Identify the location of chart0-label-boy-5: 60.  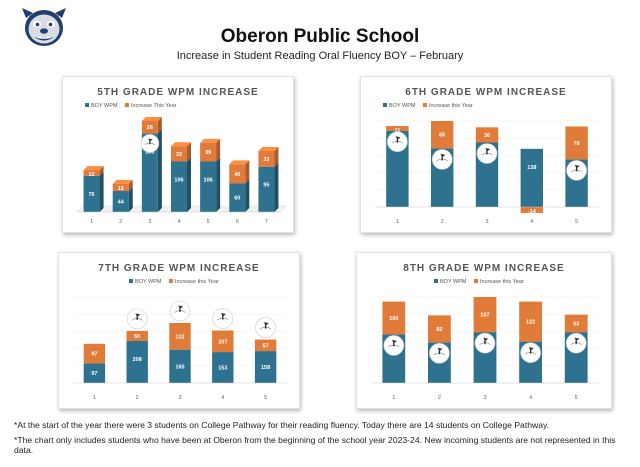
(237, 199).